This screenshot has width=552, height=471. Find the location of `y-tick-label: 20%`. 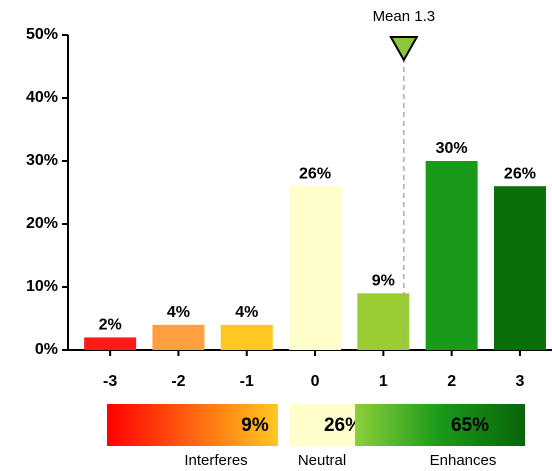

y-tick-label: 20% is located at coordinates (42, 223).